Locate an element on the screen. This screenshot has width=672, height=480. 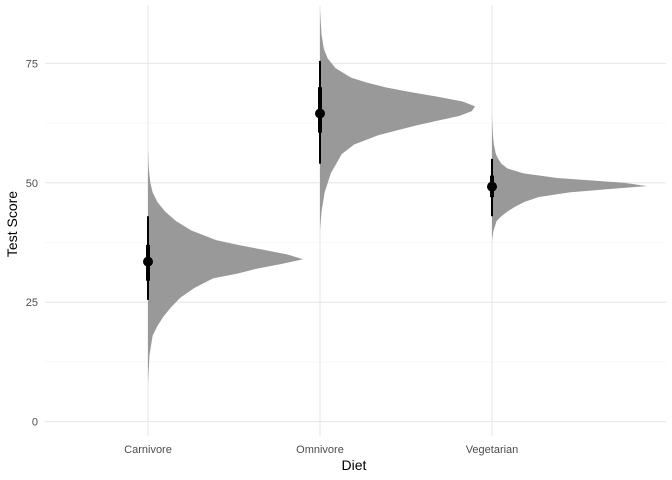
x-axis-tick-labels: Carnivore Omnivore Vegetarian is located at coordinates (321, 450).